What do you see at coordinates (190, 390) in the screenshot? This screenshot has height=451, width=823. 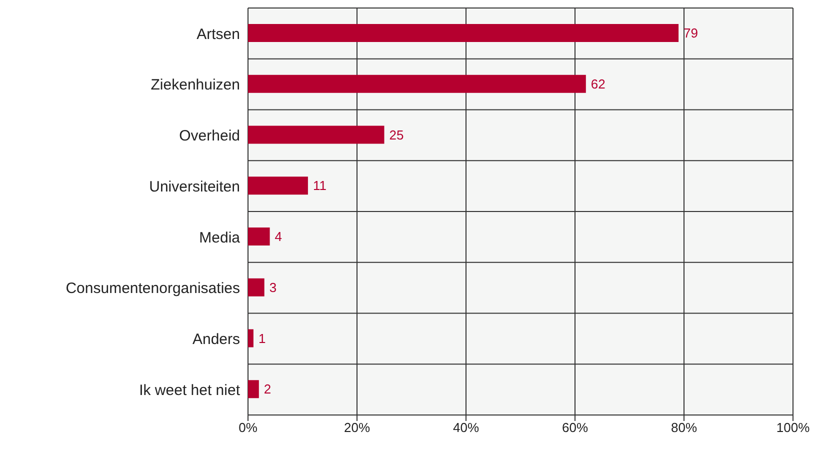 I see `y-tick-label: Ik weet het niet` at bounding box center [190, 390].